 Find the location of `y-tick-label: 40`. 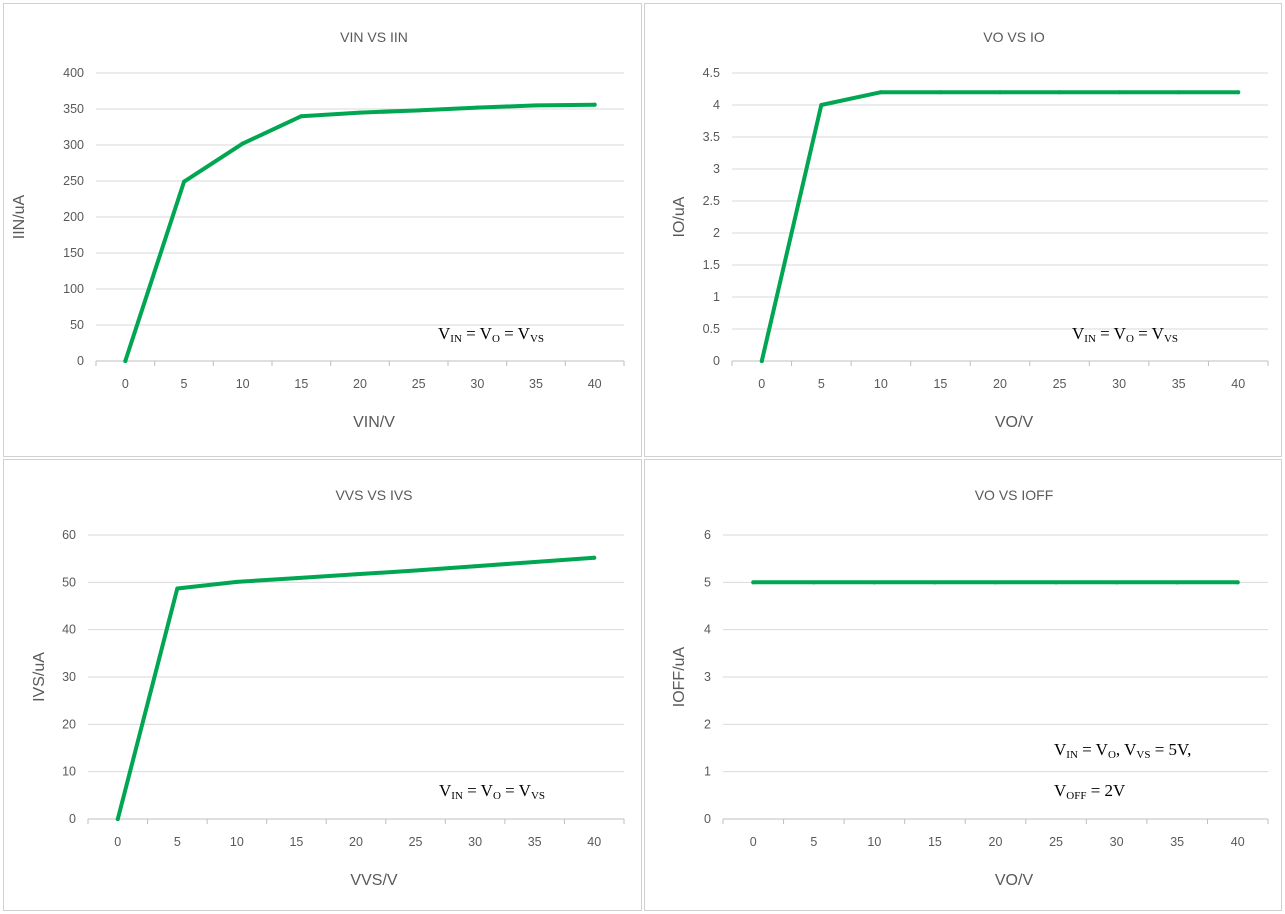

y-tick-label: 40 is located at coordinates (69, 630).